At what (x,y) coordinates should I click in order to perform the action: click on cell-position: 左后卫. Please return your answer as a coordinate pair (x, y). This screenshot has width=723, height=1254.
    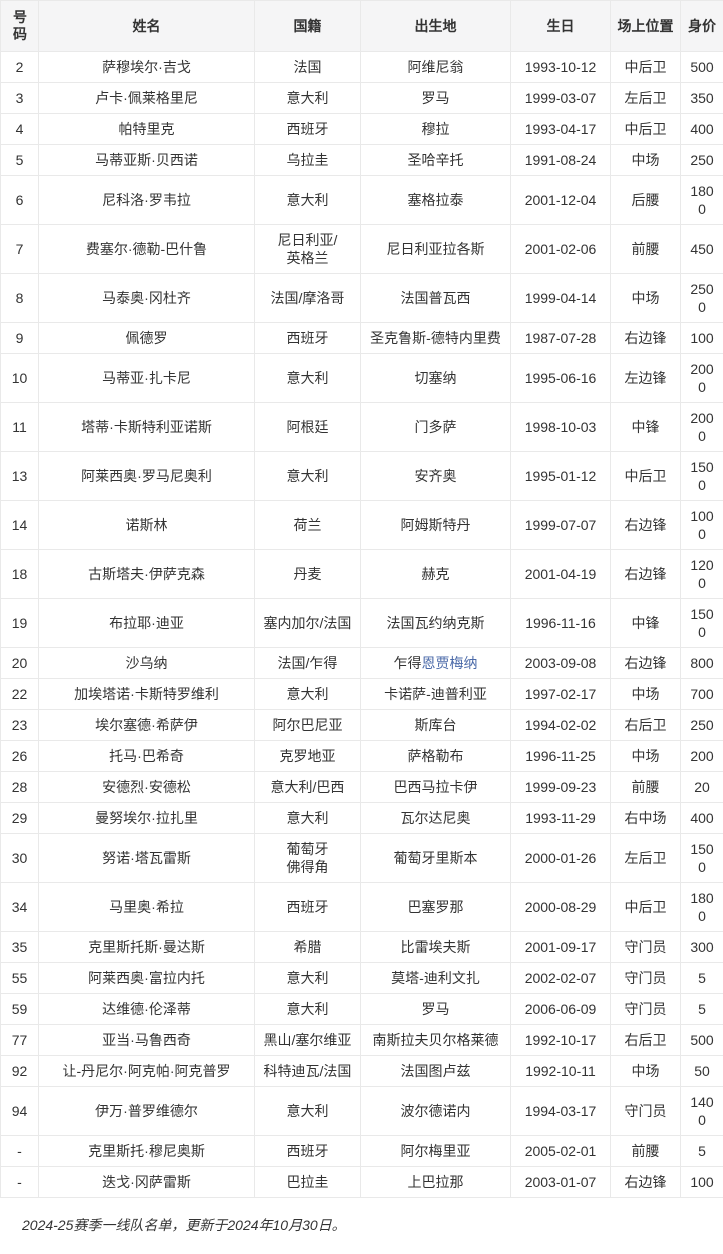
    Looking at the image, I should click on (646, 98).